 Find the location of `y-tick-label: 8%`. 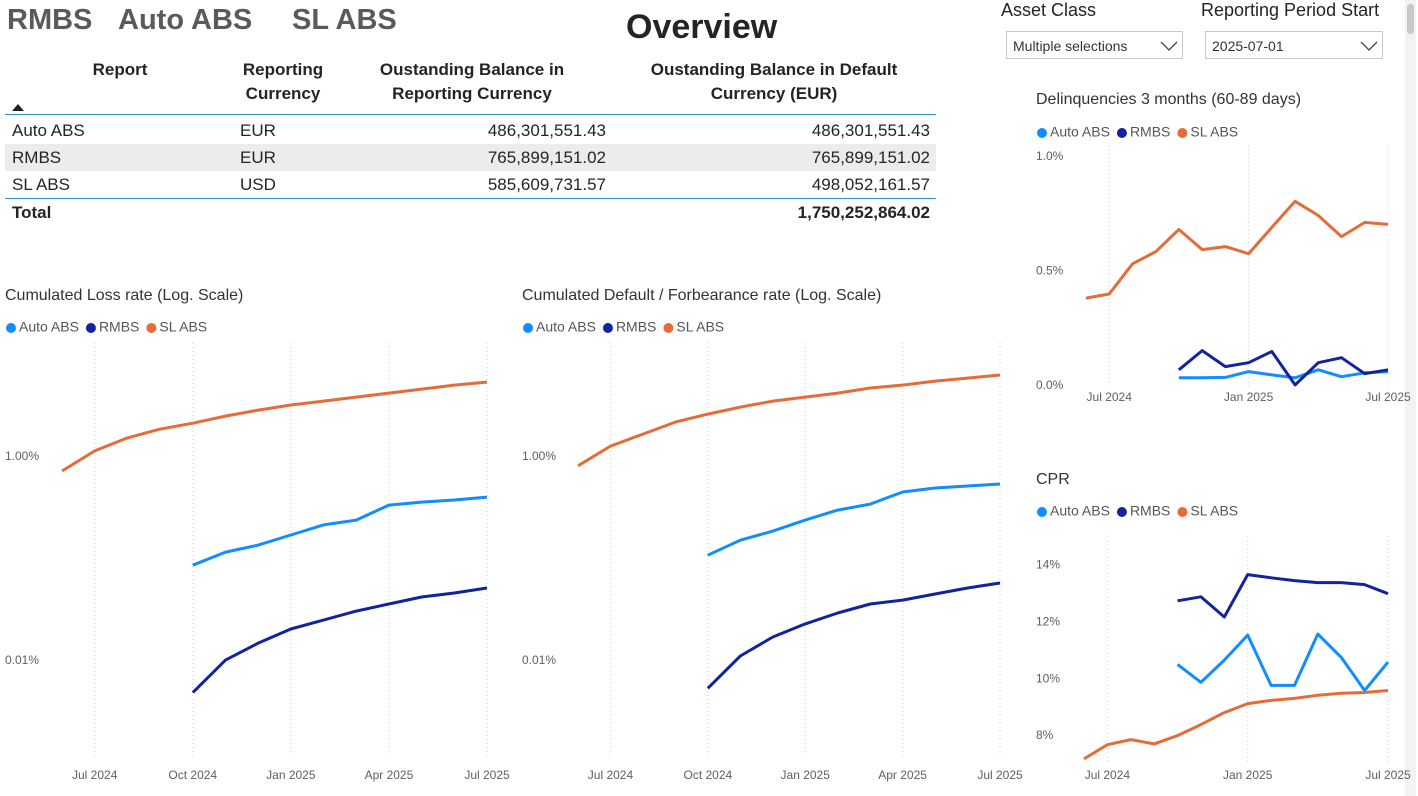

y-tick-label: 8% is located at coordinates (1045, 735).